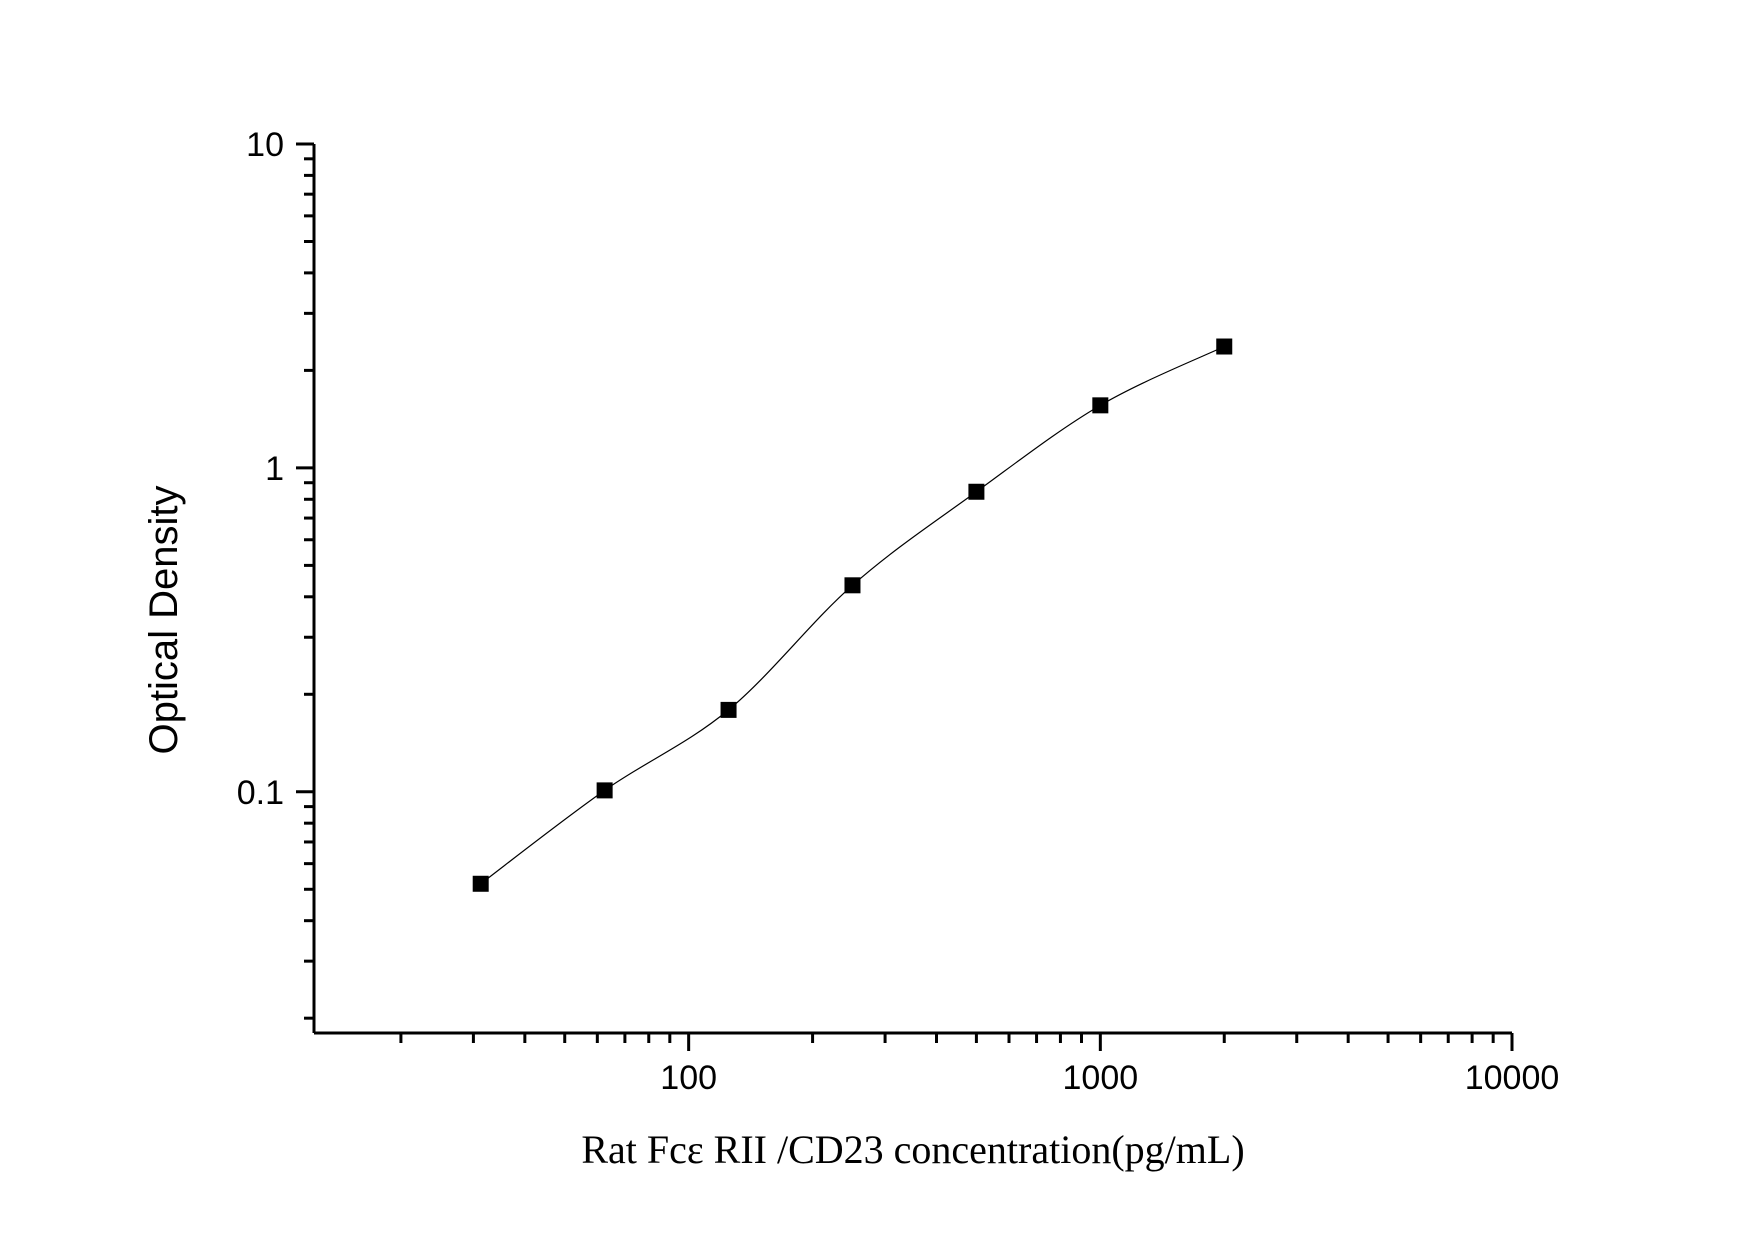 This screenshot has width=1755, height=1240. I want to click on y-tick-labels: 0.1 1 10, so click(260, 469).